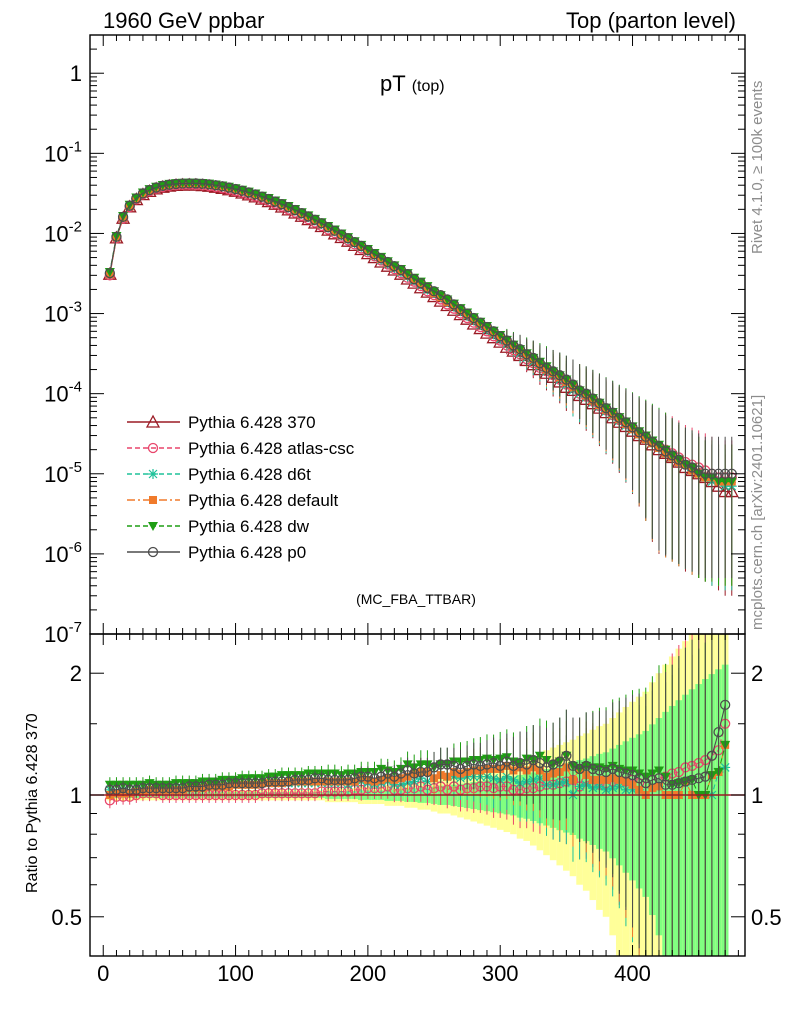  I want to click on ratio-y-tick-label-left: 0.5, so click(66, 917).